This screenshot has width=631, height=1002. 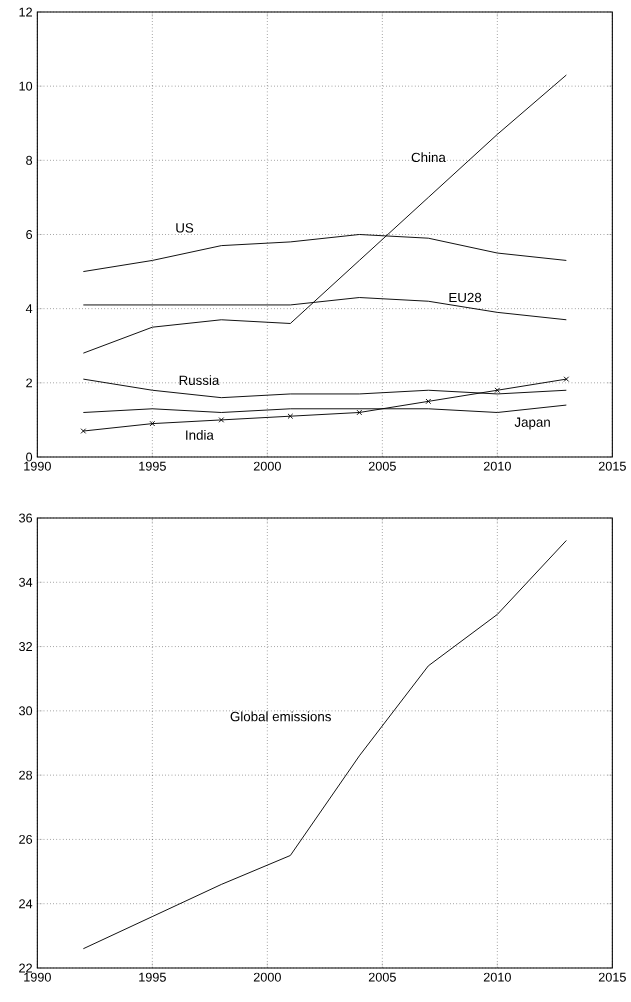 I want to click on y-tick-label: 12, so click(x=26, y=12).